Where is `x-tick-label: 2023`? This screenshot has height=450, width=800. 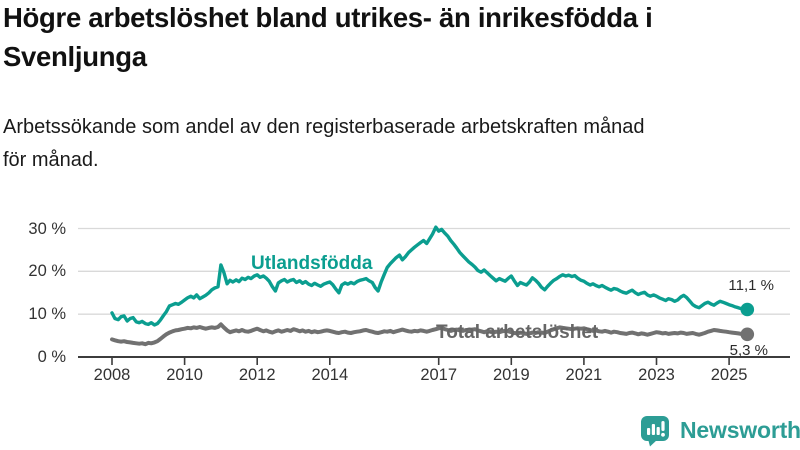
x-tick-label: 2023 is located at coordinates (656, 375).